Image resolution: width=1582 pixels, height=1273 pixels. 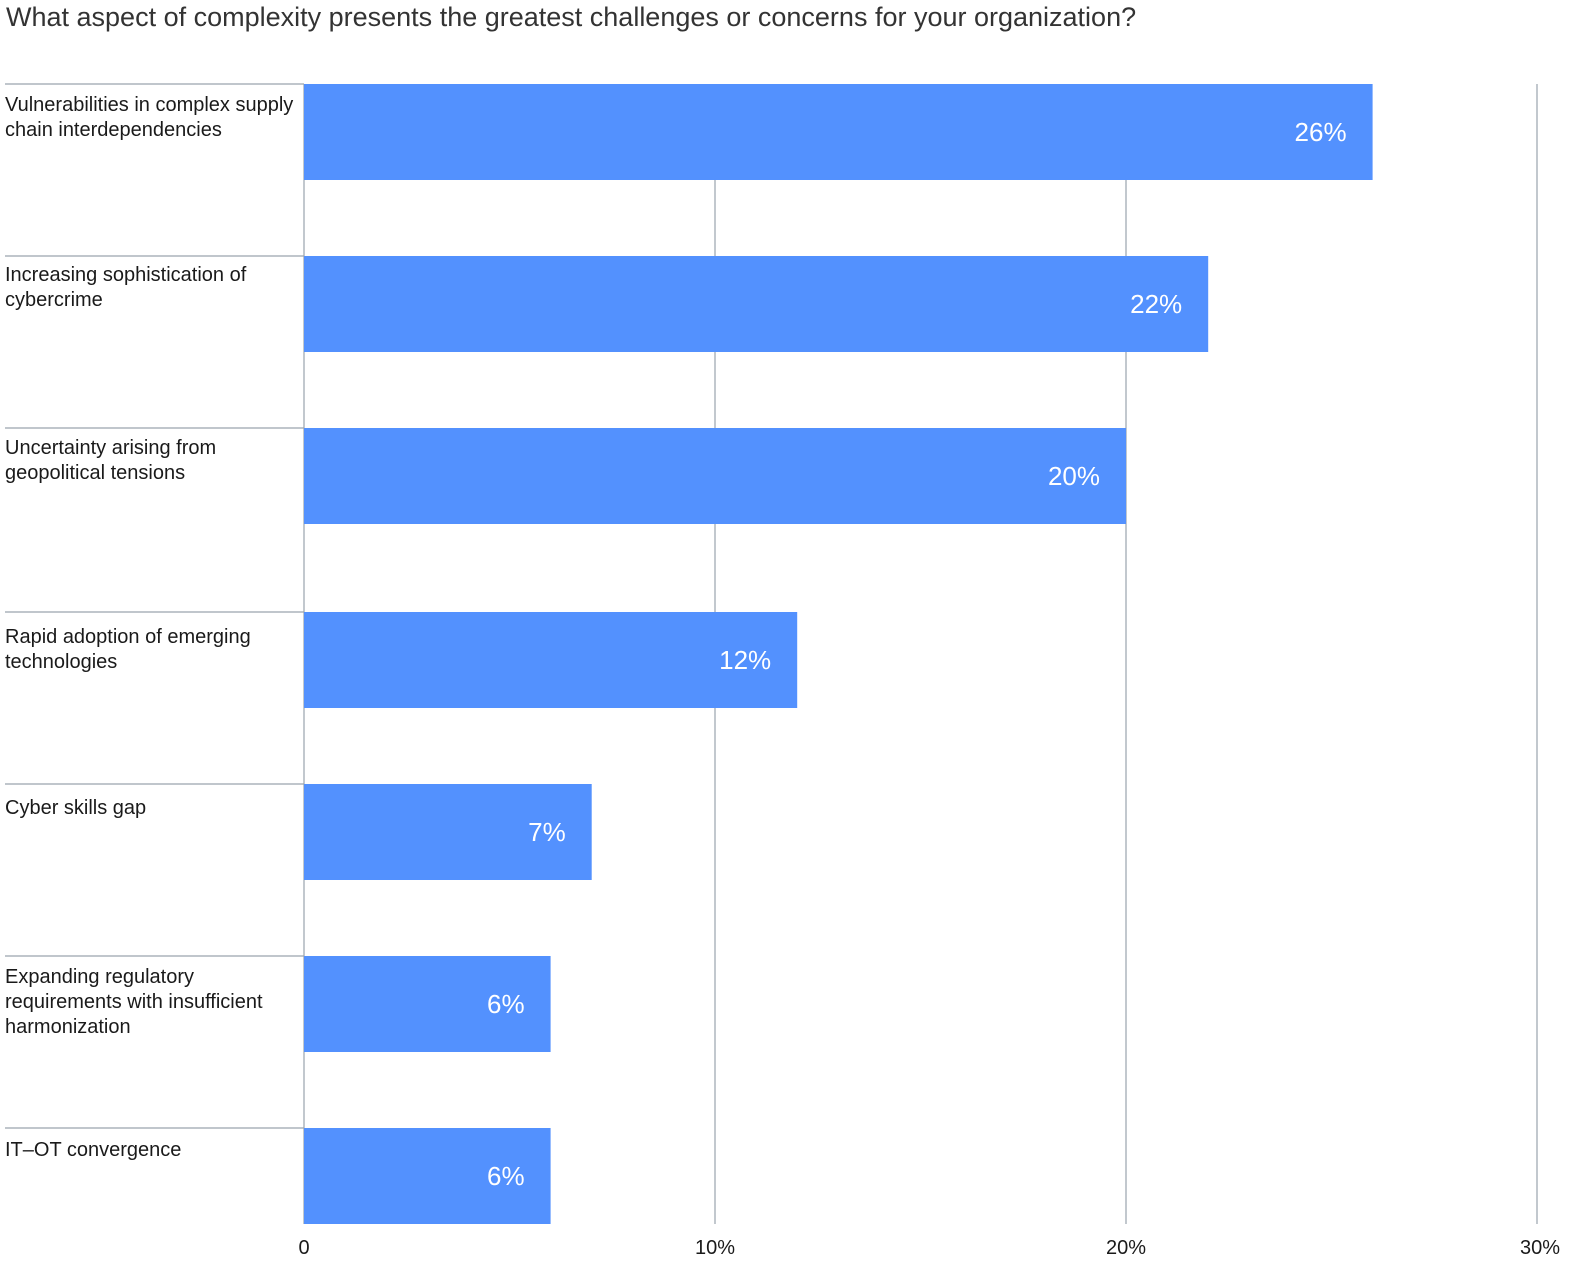 What do you see at coordinates (76, 808) in the screenshot?
I see `category-label: Cyber skills gap` at bounding box center [76, 808].